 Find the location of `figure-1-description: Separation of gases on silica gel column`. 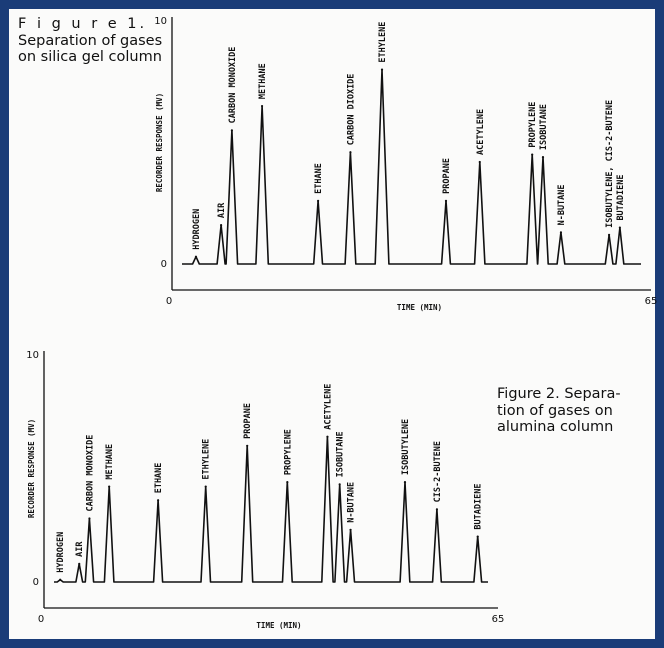

figure-1-description: Separation of gases on silica gel column is located at coordinates (90, 49).